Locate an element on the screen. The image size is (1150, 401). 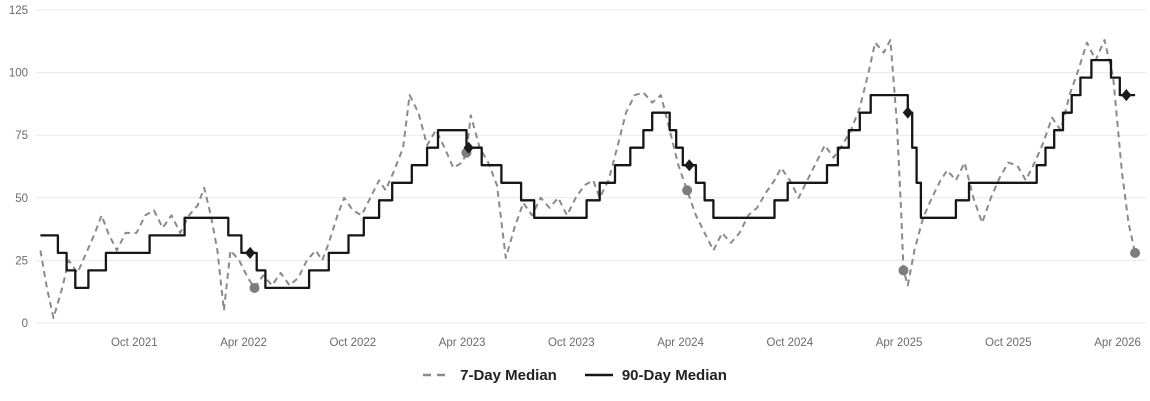
y-axis-tick-label: 0 is located at coordinates (25, 324).